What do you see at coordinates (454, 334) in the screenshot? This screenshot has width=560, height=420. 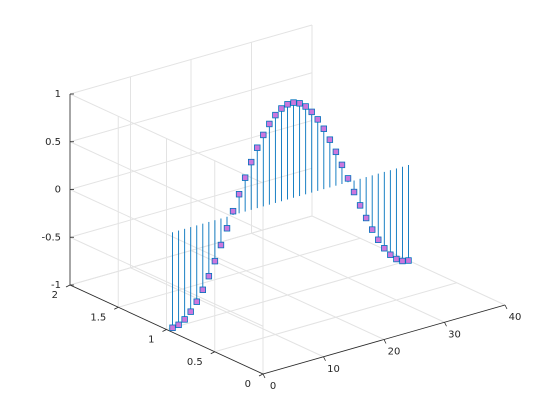 I see `x-tick-label: 30` at bounding box center [454, 334].